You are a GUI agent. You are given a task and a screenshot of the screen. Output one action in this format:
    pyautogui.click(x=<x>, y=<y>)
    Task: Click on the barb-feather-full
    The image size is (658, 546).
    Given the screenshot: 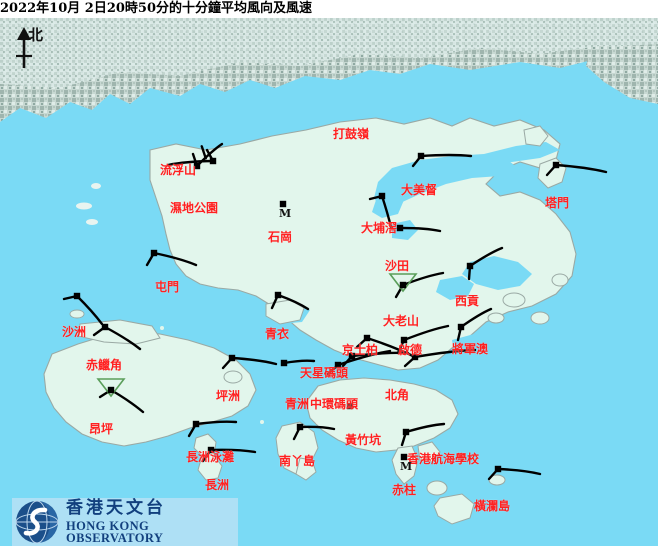 What is the action you would take?
    pyautogui.click(x=203, y=152)
    